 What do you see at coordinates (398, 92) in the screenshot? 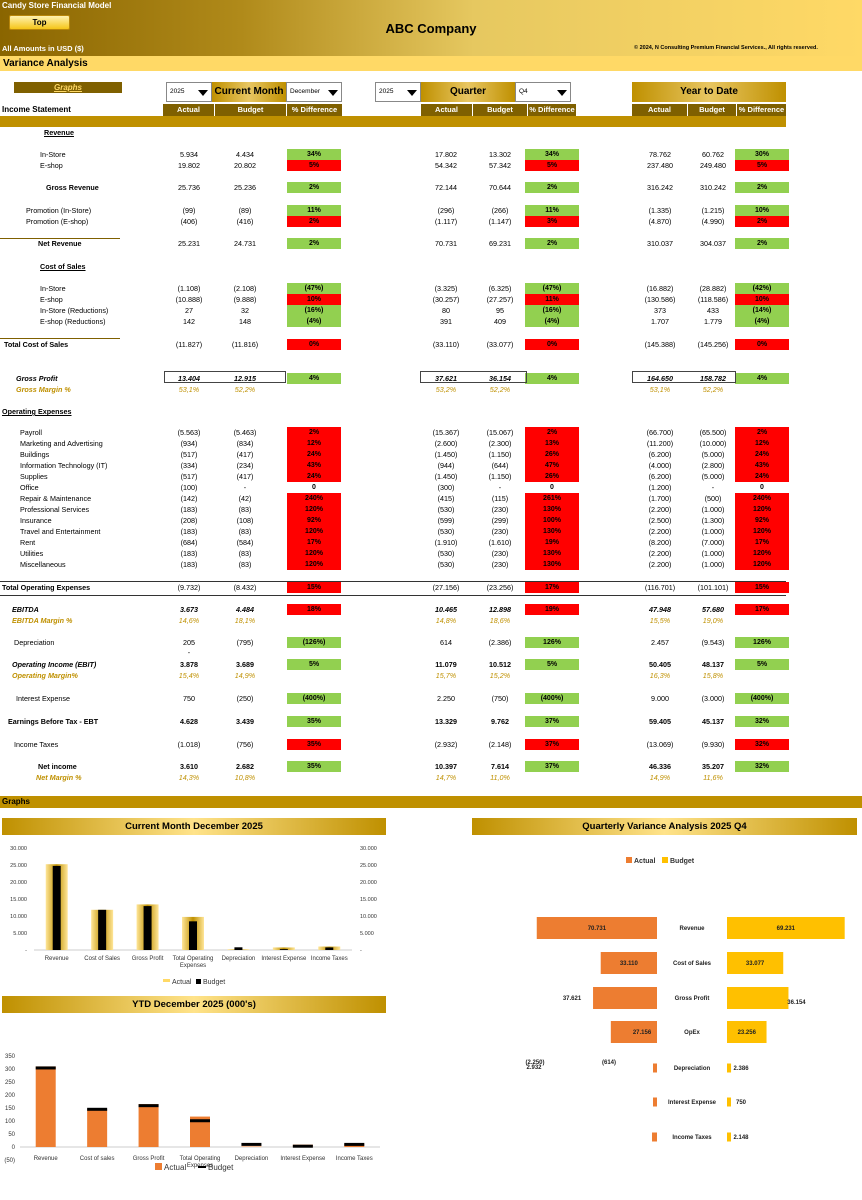
I see `q-year-select: 2025` at bounding box center [398, 92].